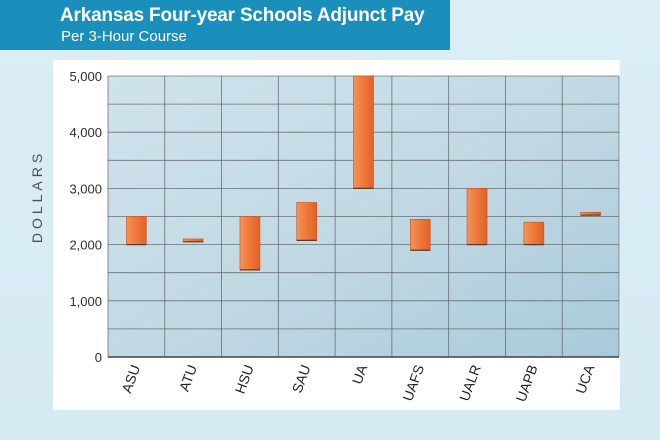  I want to click on bar-ualr, so click(477, 216).